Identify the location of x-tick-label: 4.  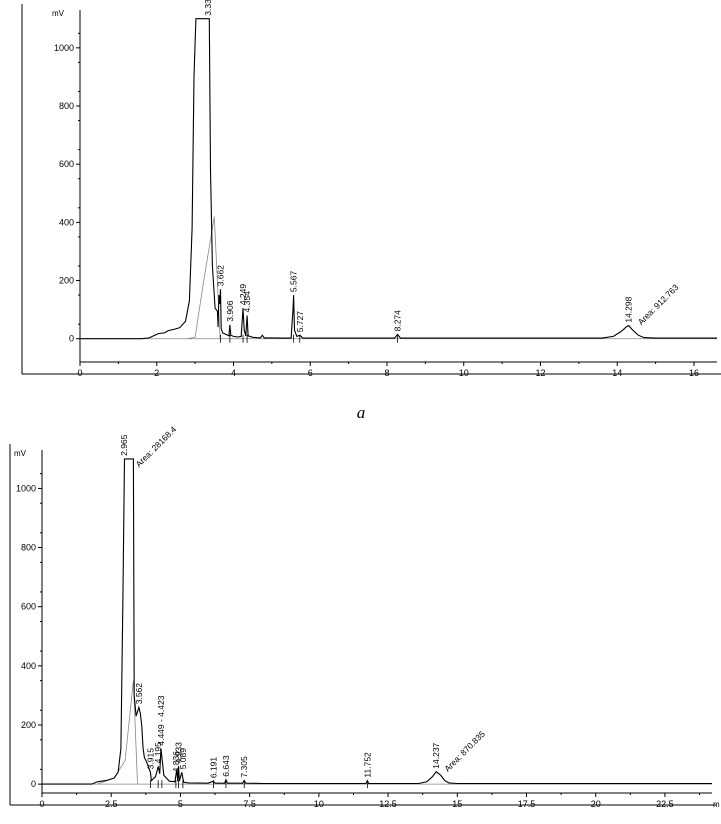
(233, 373).